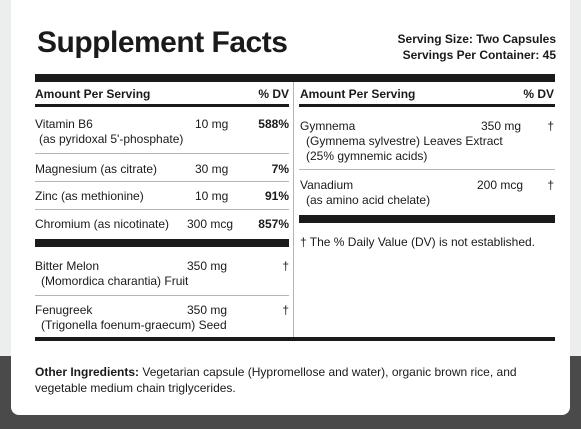  I want to click on nutrient-name: Zinc (as methionine), so click(89, 196).